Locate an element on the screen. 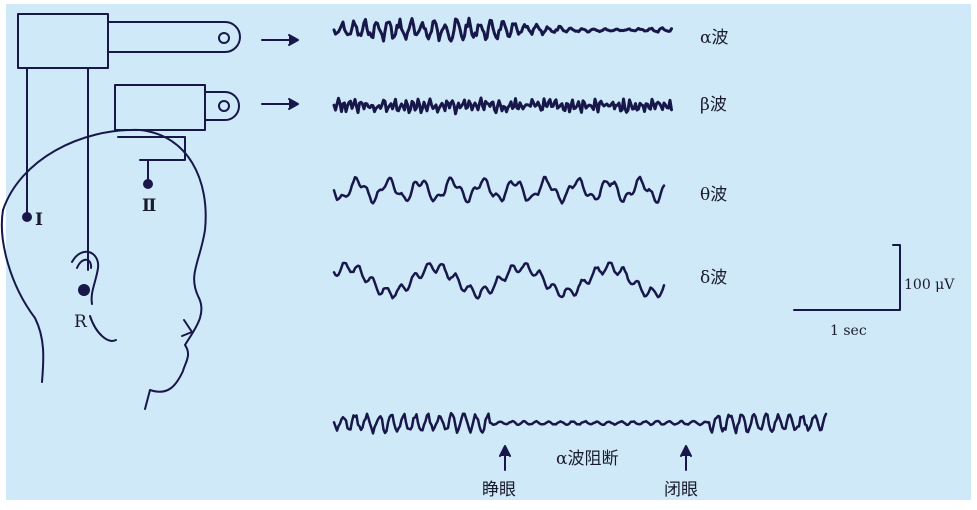 This screenshot has height=510, width=977. close-eyes-label: 闭眼 is located at coordinates (681, 490).